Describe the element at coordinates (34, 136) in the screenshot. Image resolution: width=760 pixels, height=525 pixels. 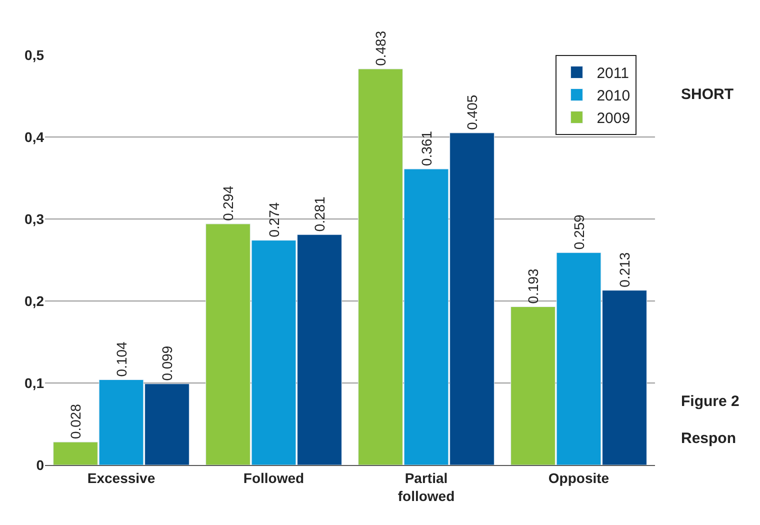
I see `y-tick-label: 0,4` at that location.